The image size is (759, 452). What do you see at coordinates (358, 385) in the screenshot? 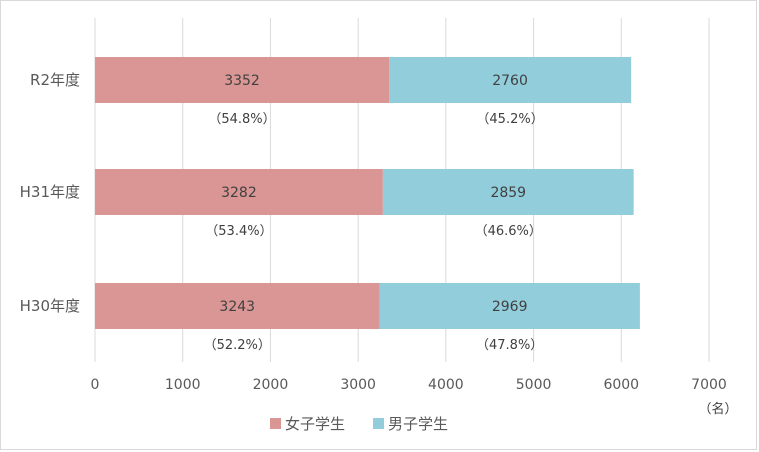
I see `x-tick-label: 3000` at bounding box center [358, 385].